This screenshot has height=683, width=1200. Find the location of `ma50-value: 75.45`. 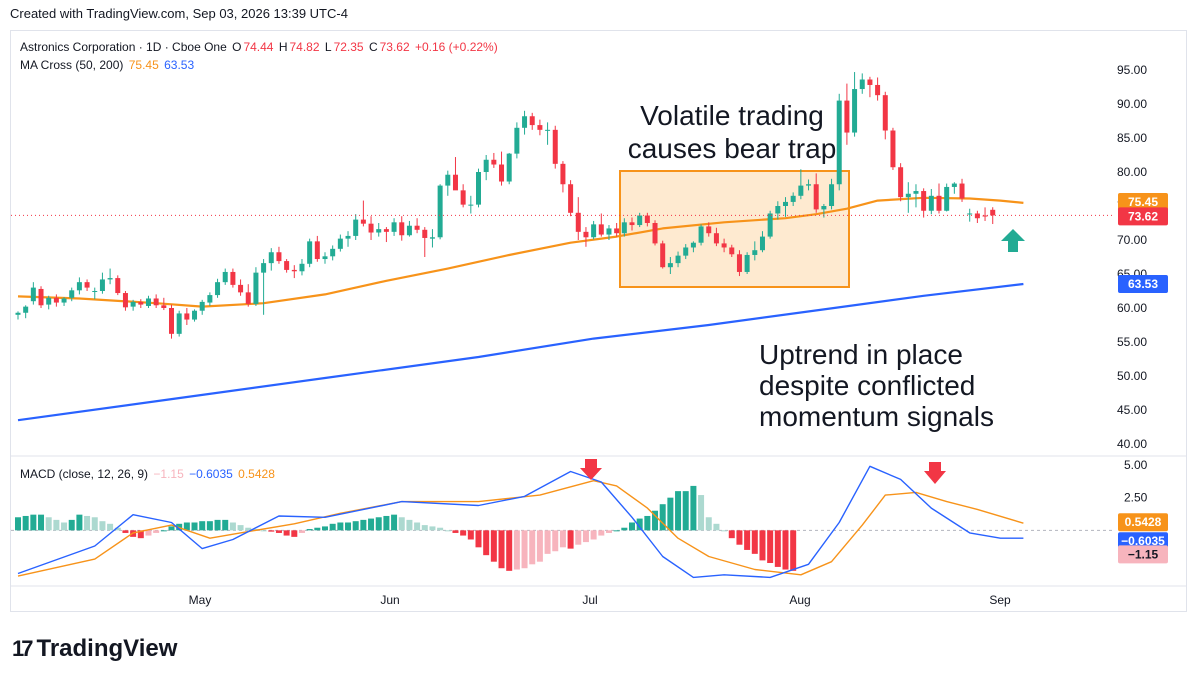

ma50-value: 75.45 is located at coordinates (143, 65).